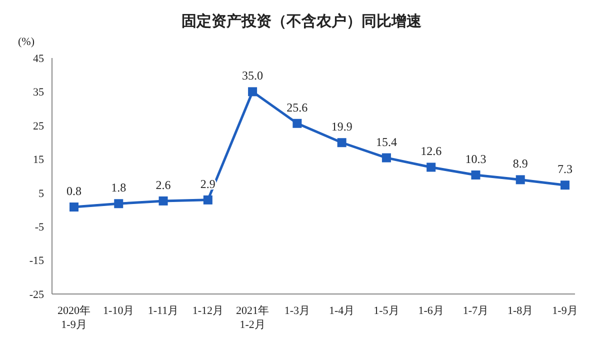 Image resolution: width=603 pixels, height=347 pixels. Describe the element at coordinates (36, 261) in the screenshot. I see `y-tick-label: -15` at that location.